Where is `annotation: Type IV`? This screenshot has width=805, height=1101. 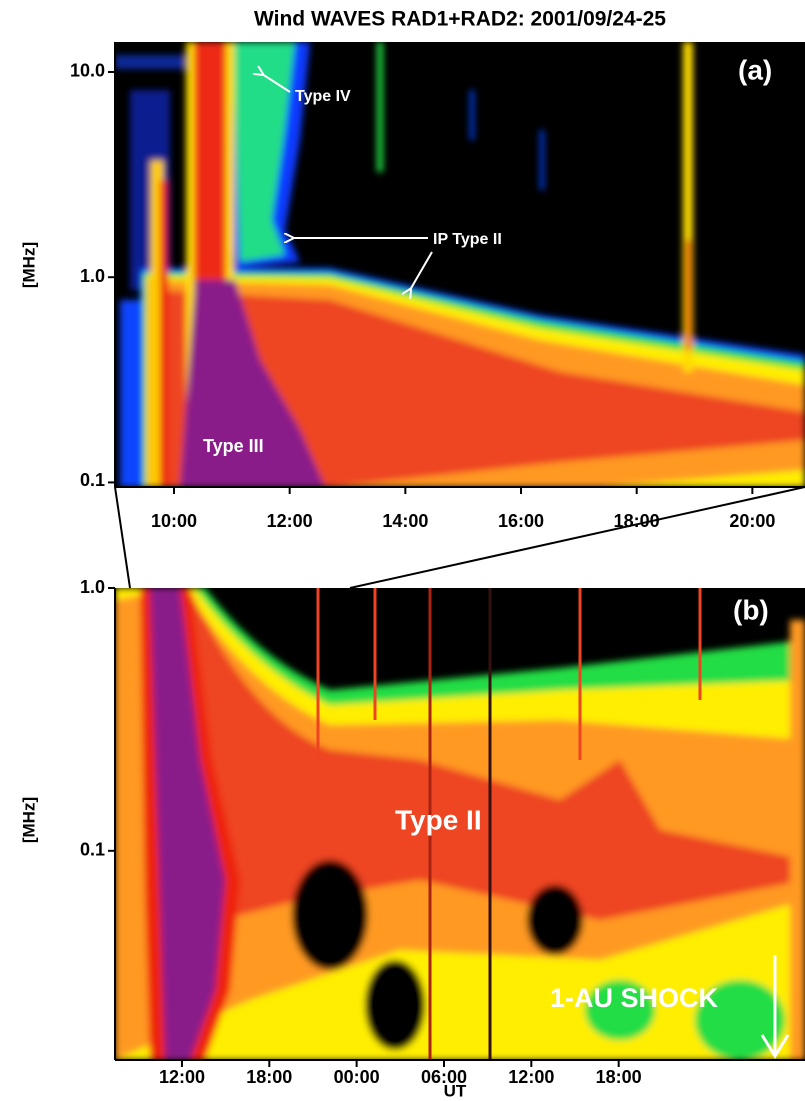
annotation: Type IV is located at coordinates (323, 96).